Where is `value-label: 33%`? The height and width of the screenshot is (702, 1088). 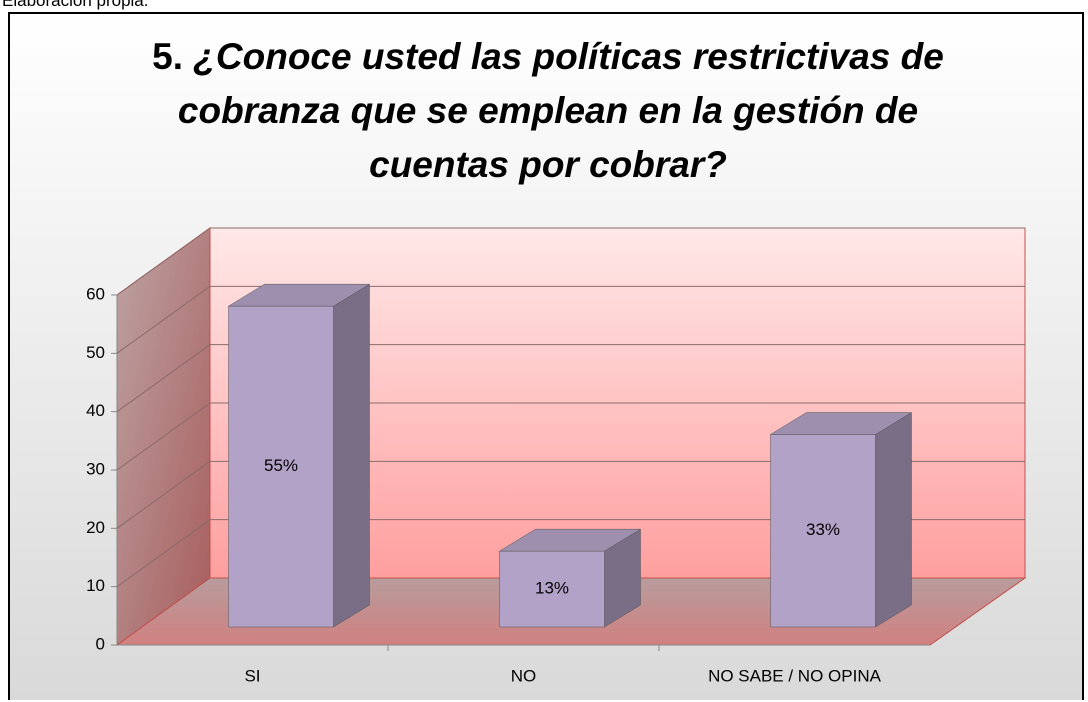
value-label: 33% is located at coordinates (823, 529).